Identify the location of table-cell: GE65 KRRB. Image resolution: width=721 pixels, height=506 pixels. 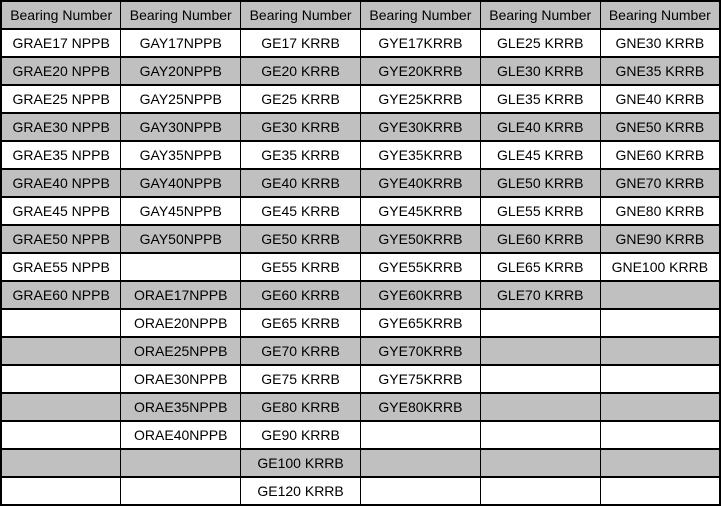
(300, 323).